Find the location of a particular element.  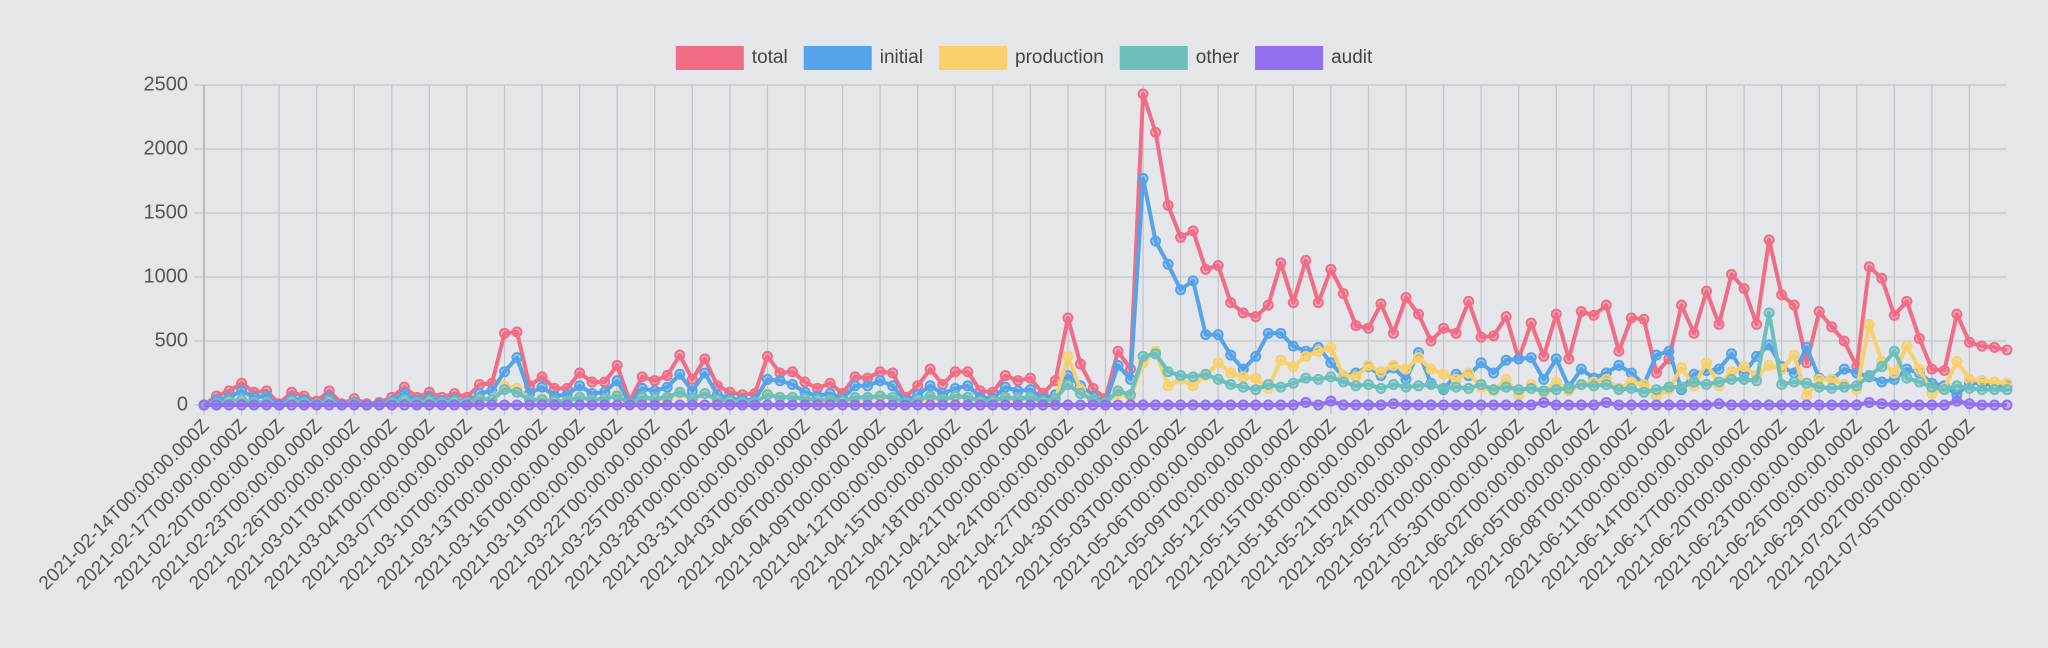

legend-label: total is located at coordinates (770, 57).